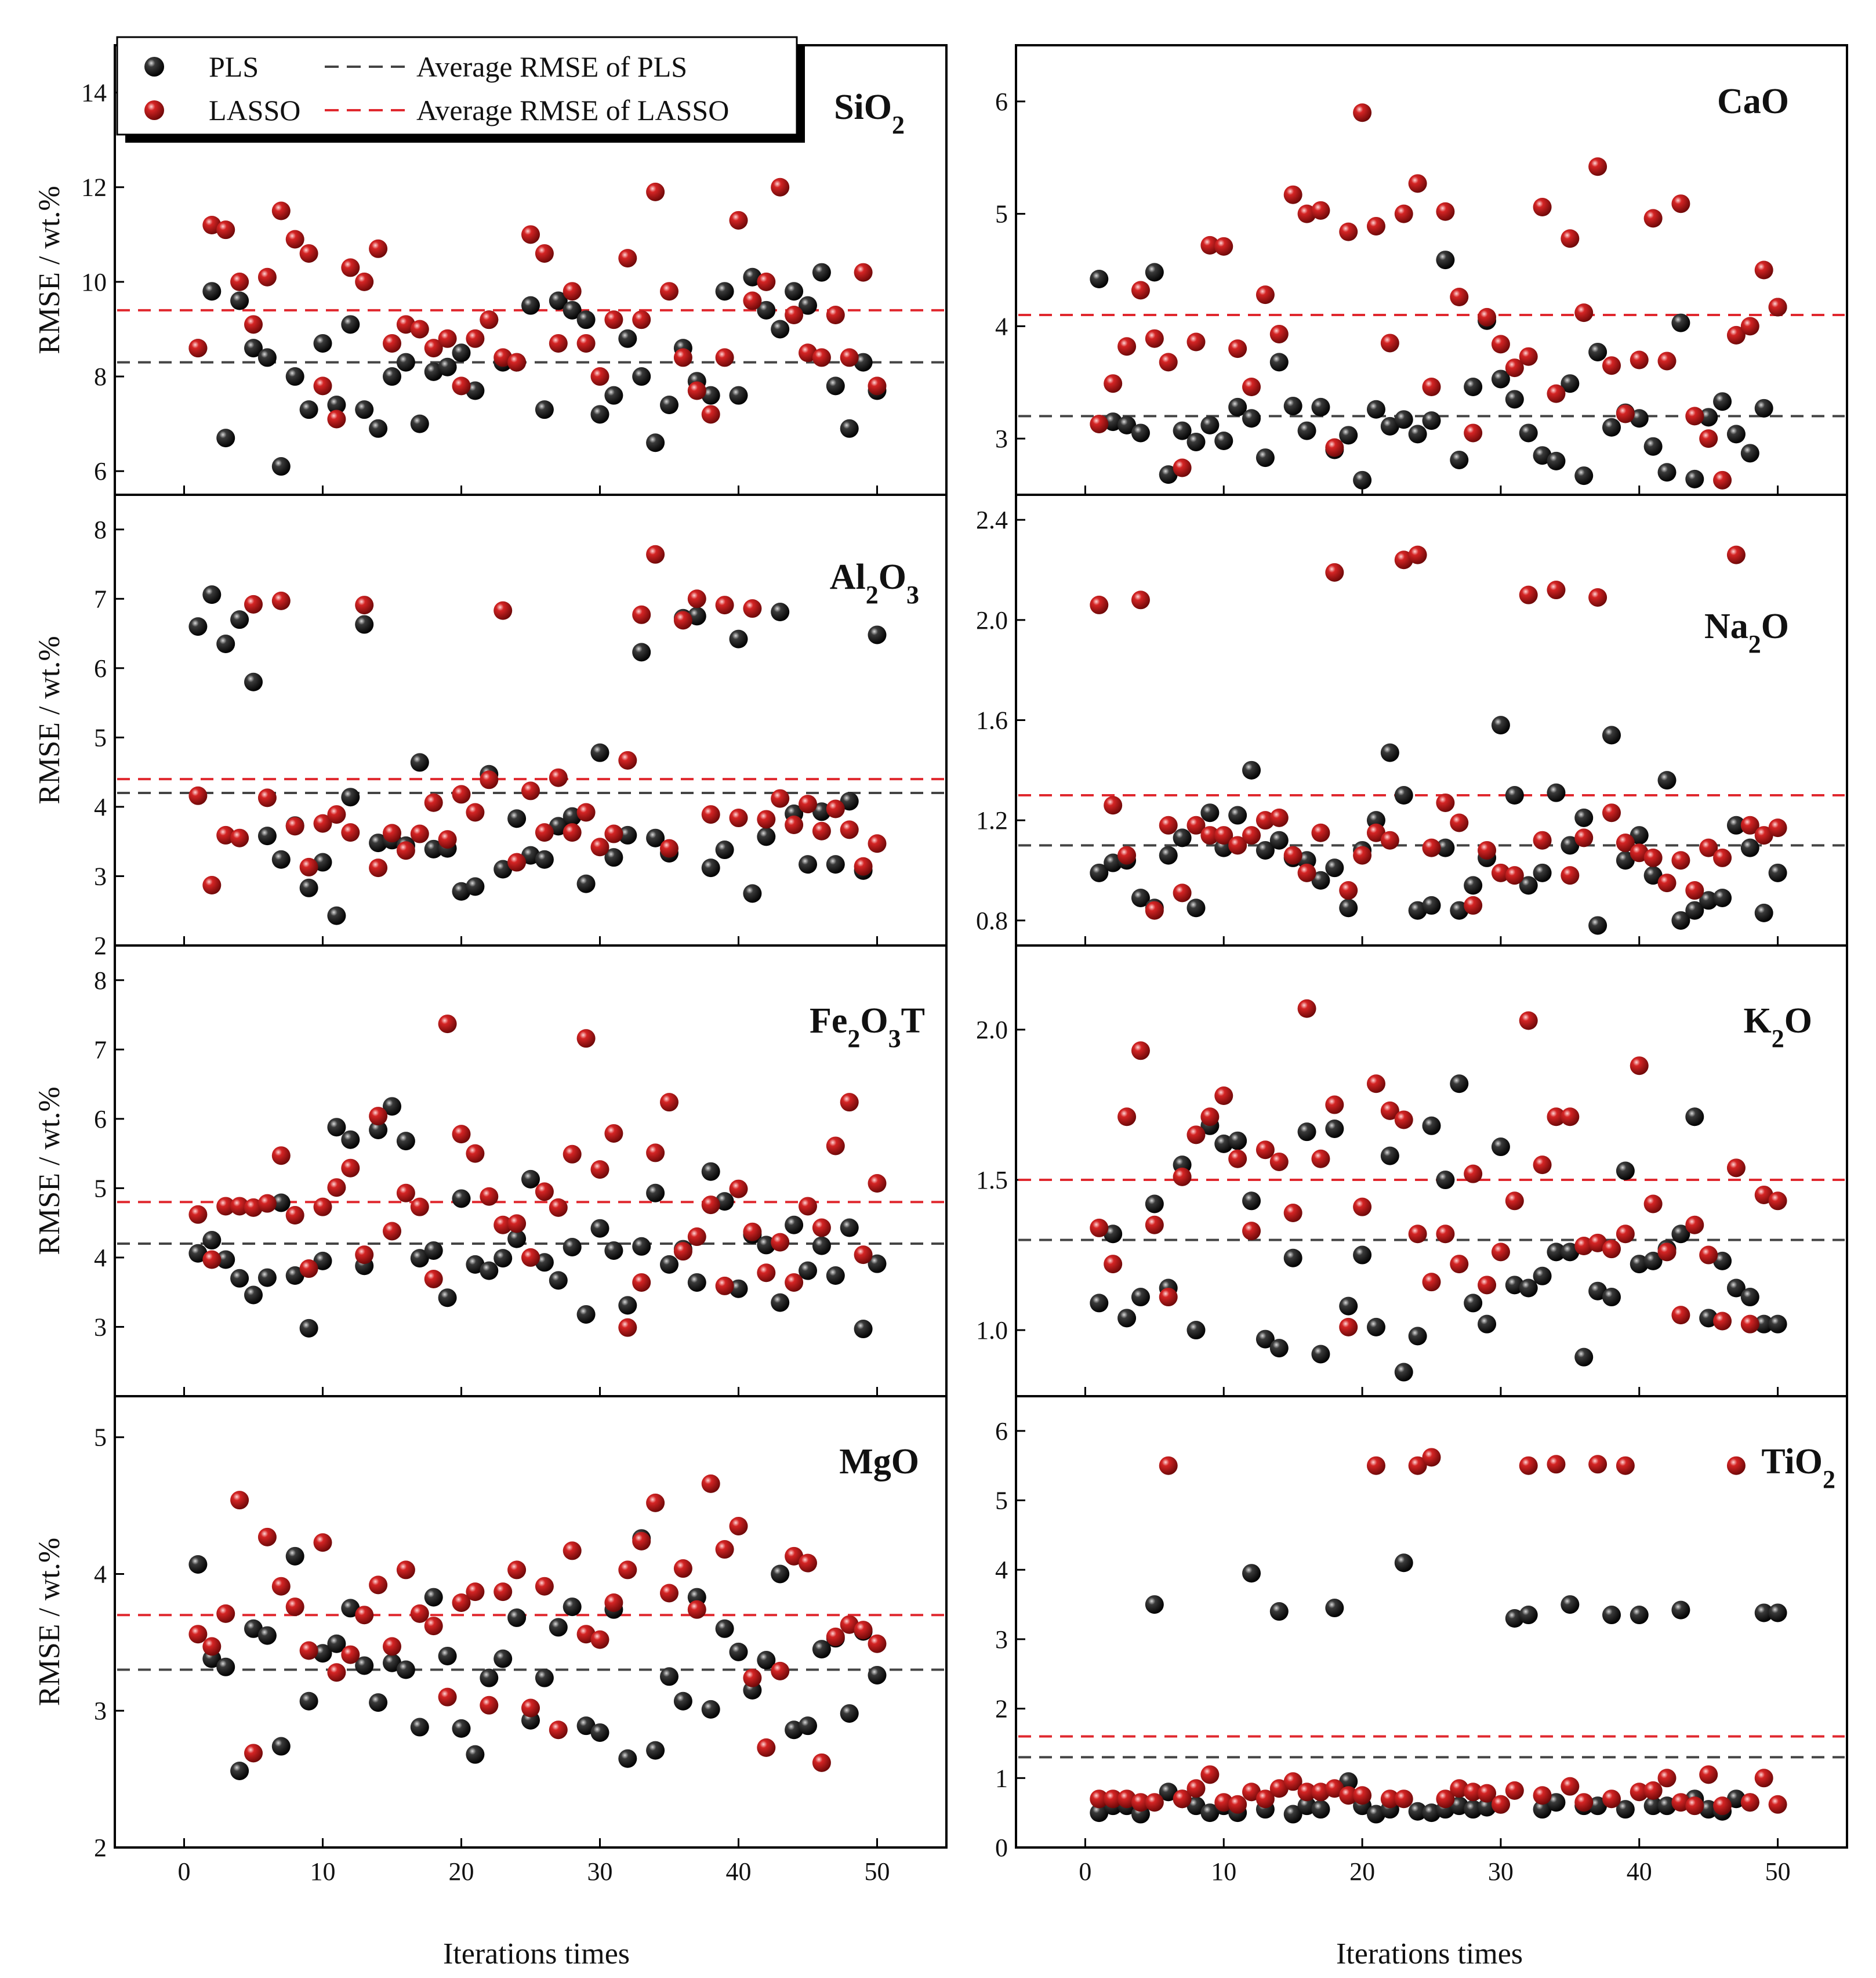 This screenshot has height=1978, width=1876. I want to click on y-axis-title: RMSE / wt.%, so click(49, 270).